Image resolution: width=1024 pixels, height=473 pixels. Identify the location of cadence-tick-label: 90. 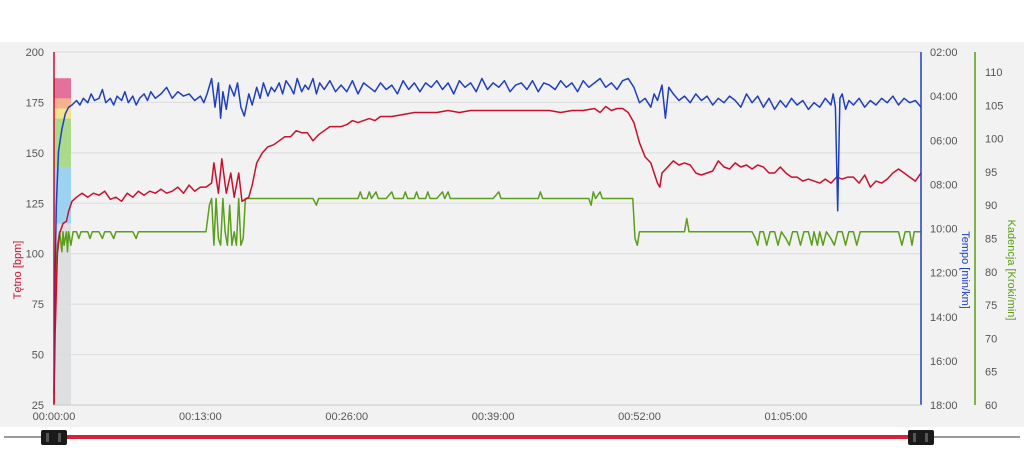
(991, 206).